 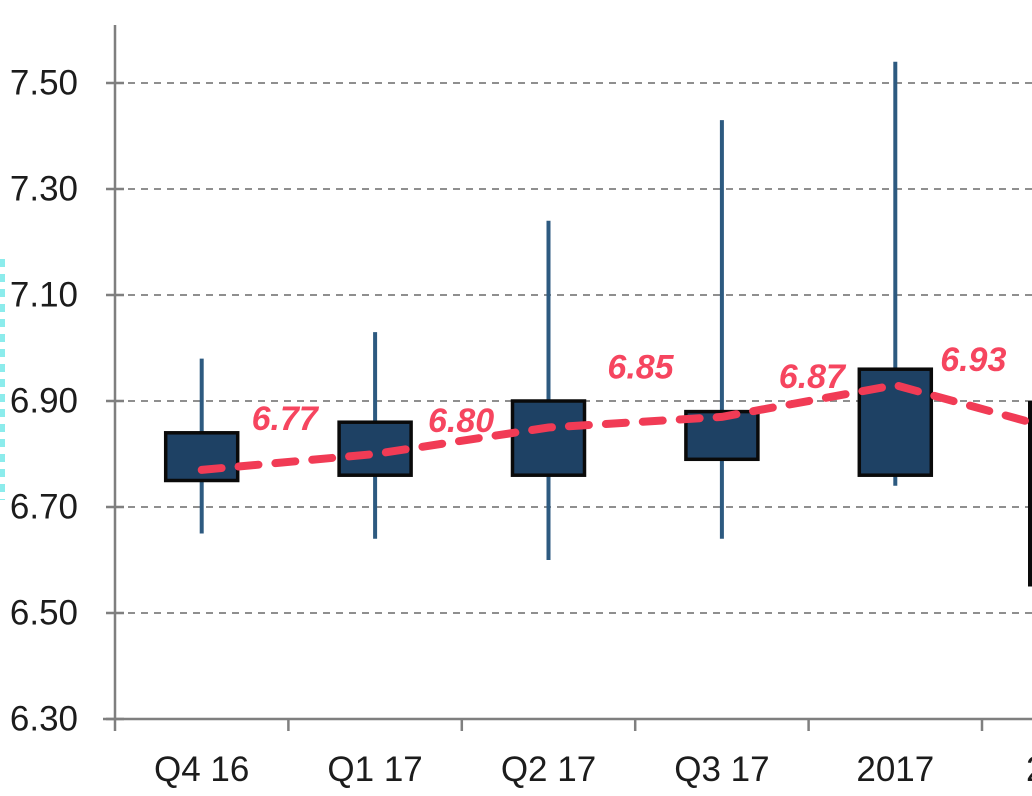 I want to click on x-tick-label: Q3 17, so click(x=721, y=769).